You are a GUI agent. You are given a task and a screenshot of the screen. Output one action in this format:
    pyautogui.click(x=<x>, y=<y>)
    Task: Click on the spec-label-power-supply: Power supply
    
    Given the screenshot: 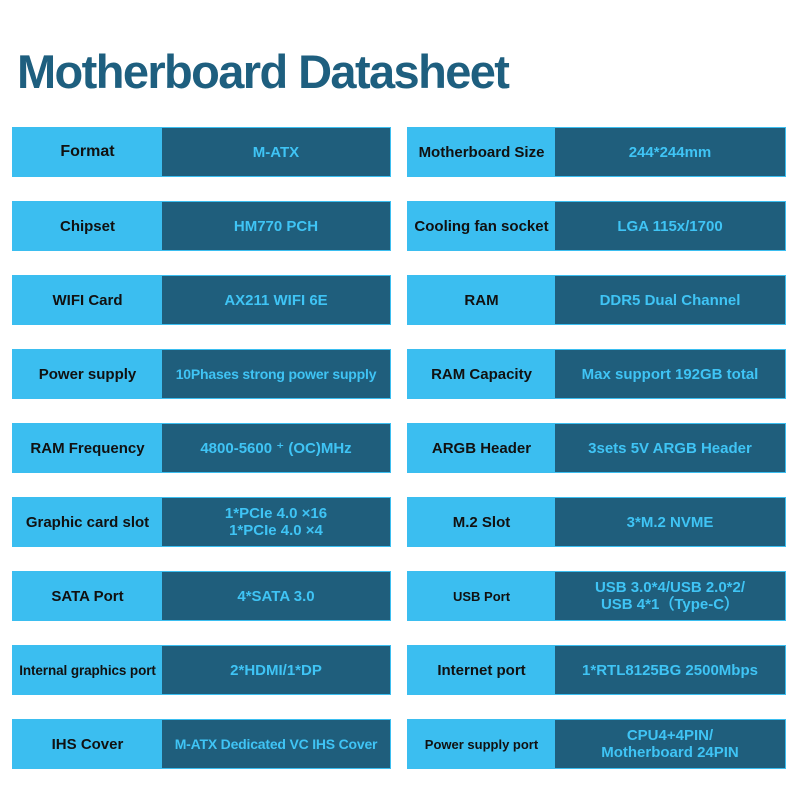 What is the action you would take?
    pyautogui.click(x=87, y=374)
    